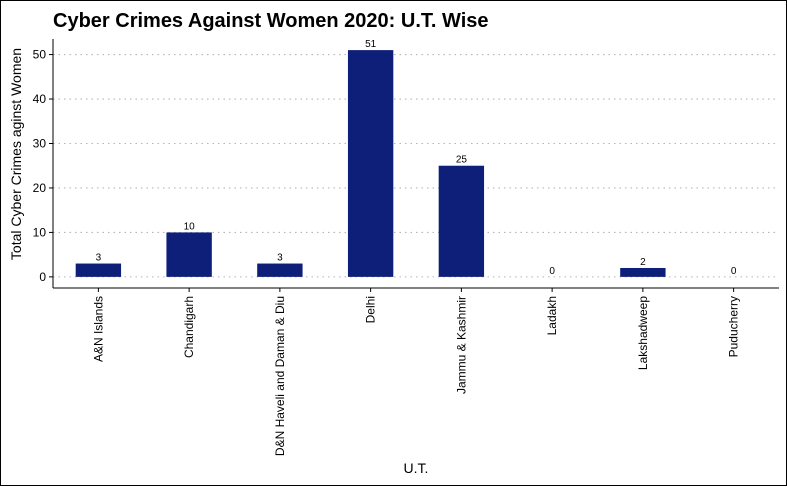 This screenshot has width=787, height=487. What do you see at coordinates (98, 329) in the screenshot?
I see `x-tick-label: A&N Islands` at bounding box center [98, 329].